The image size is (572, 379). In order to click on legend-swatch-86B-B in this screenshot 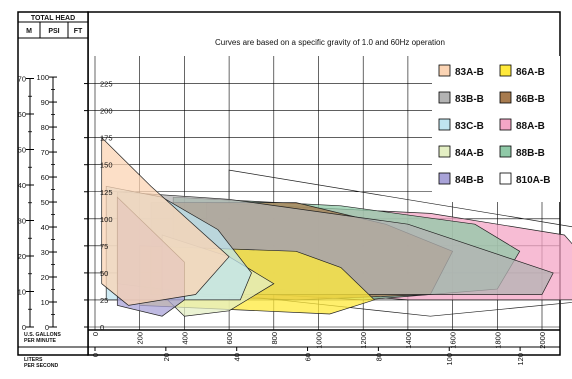, I will do `click(505, 97)`.